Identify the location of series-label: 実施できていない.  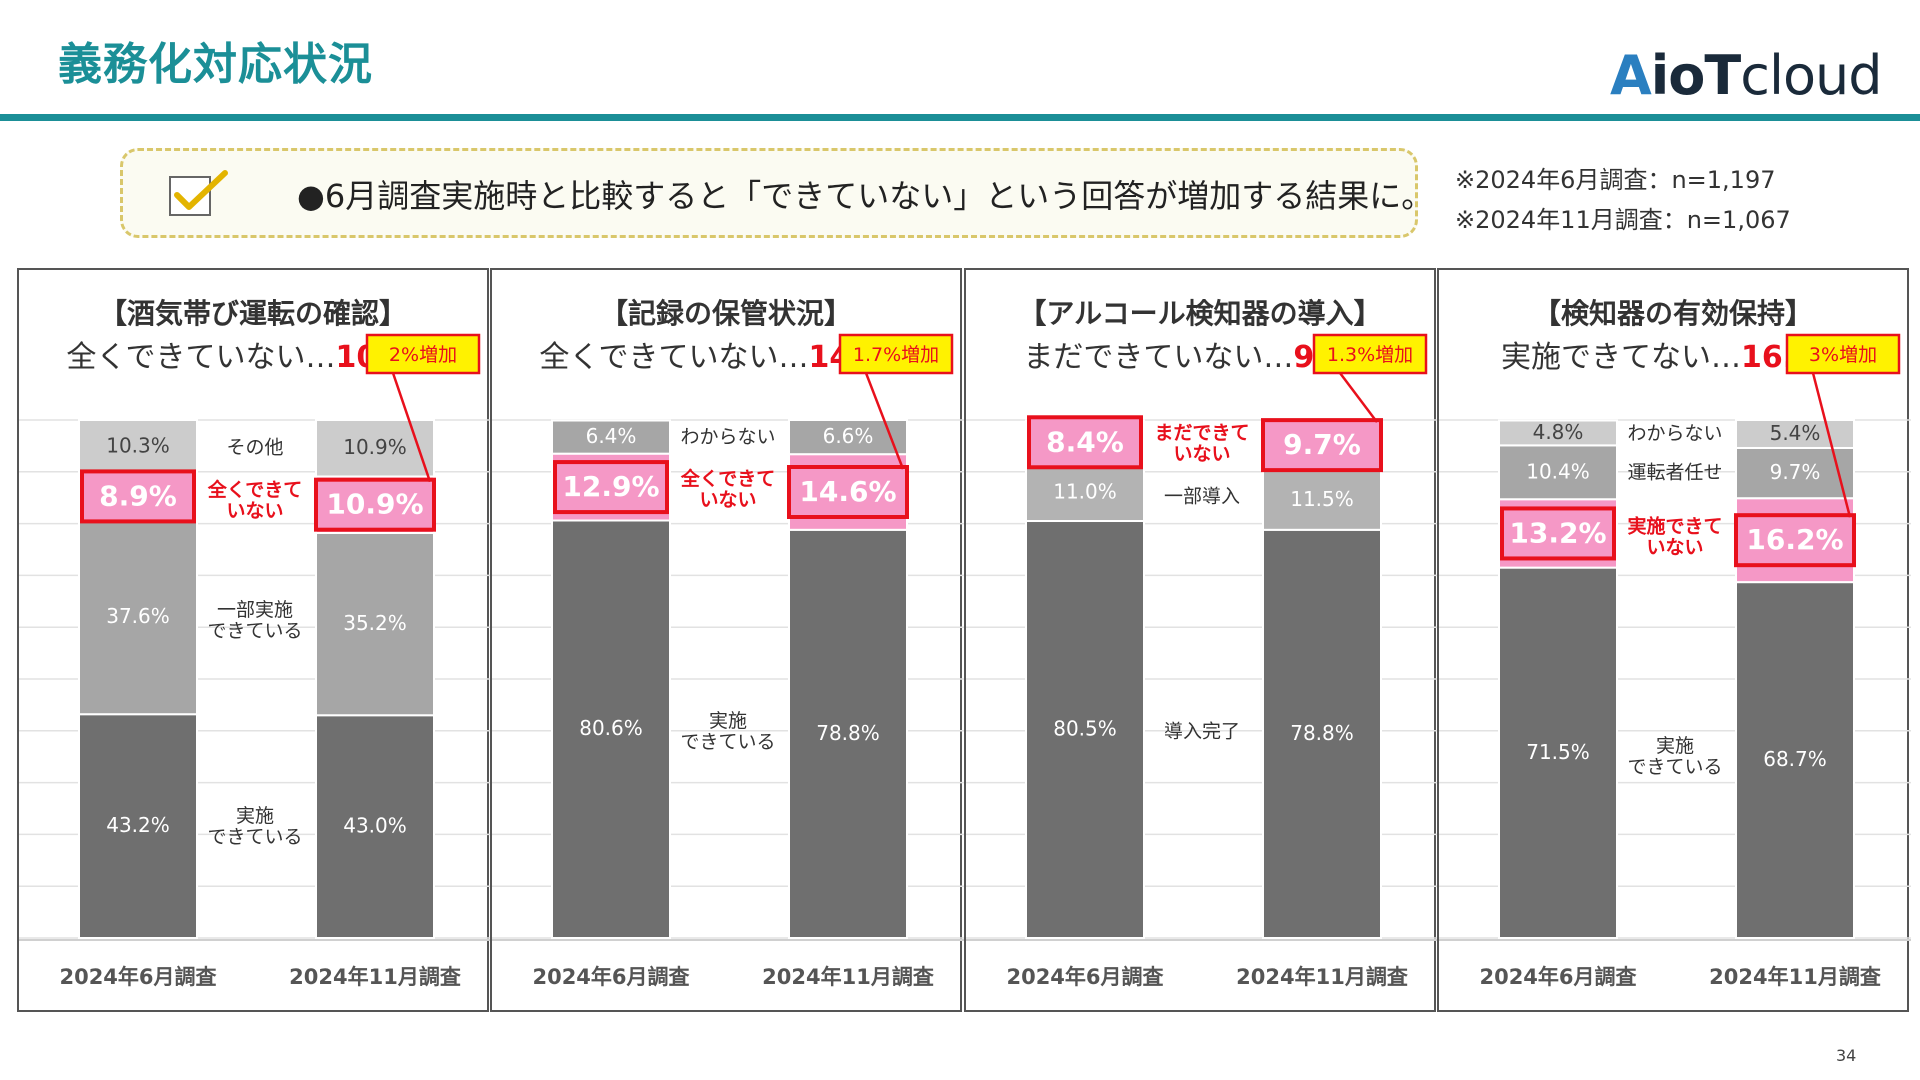
(1674, 536).